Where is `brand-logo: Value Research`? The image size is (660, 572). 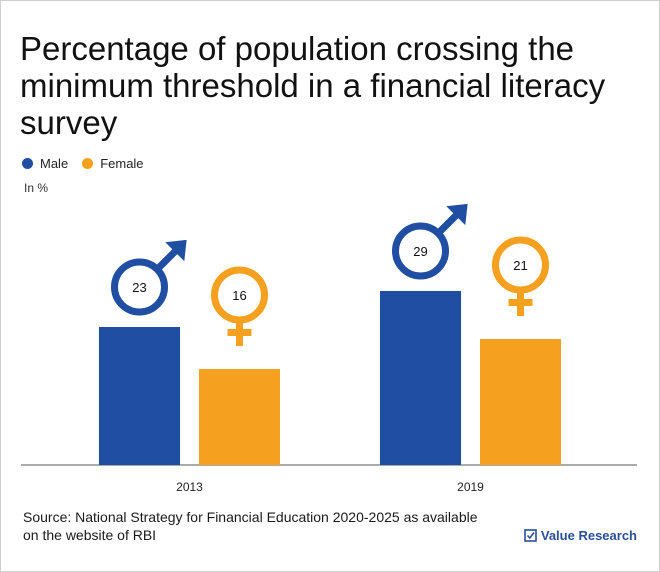 brand-logo: Value Research is located at coordinates (580, 535).